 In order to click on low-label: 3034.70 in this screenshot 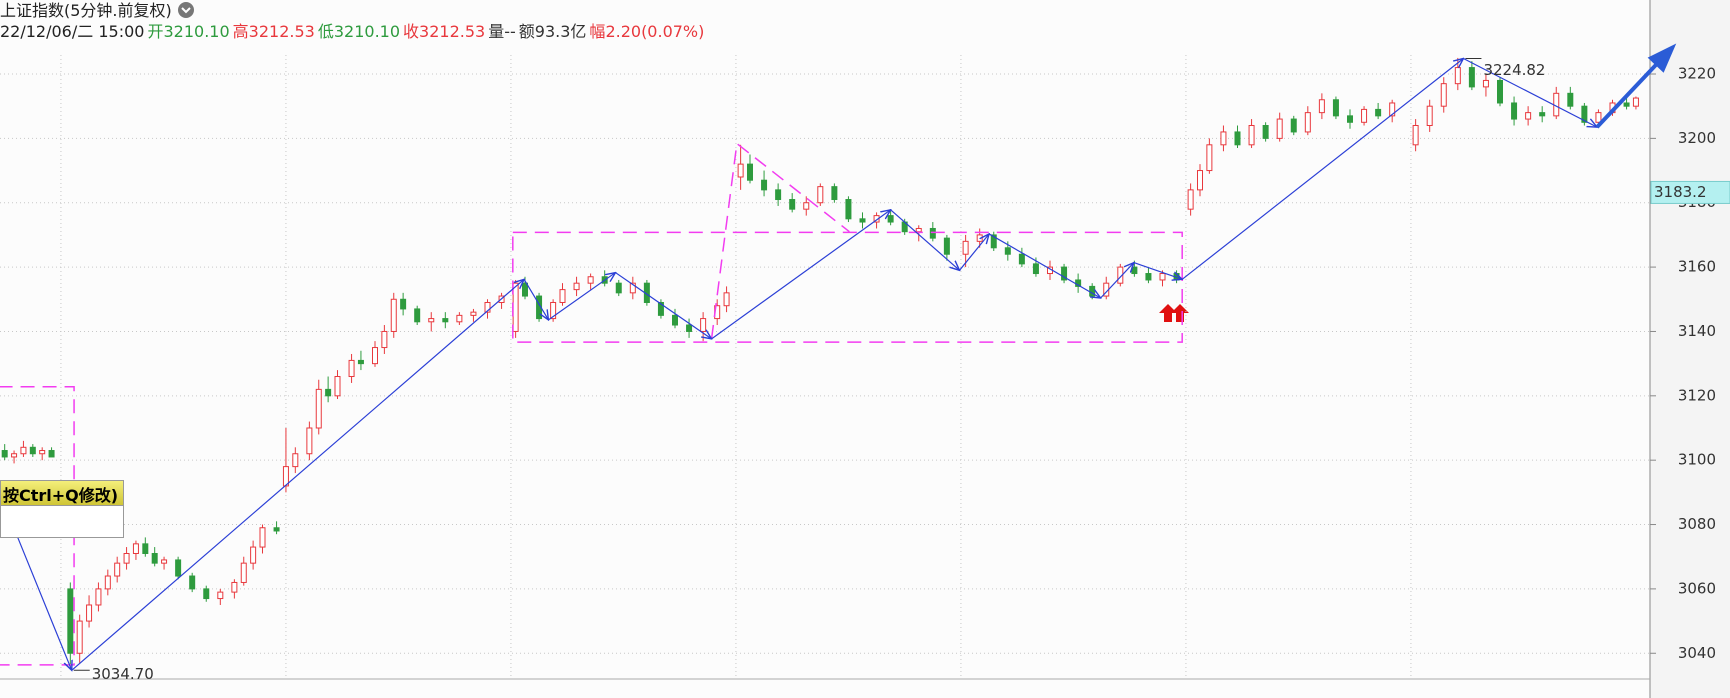, I will do `click(123, 674)`.